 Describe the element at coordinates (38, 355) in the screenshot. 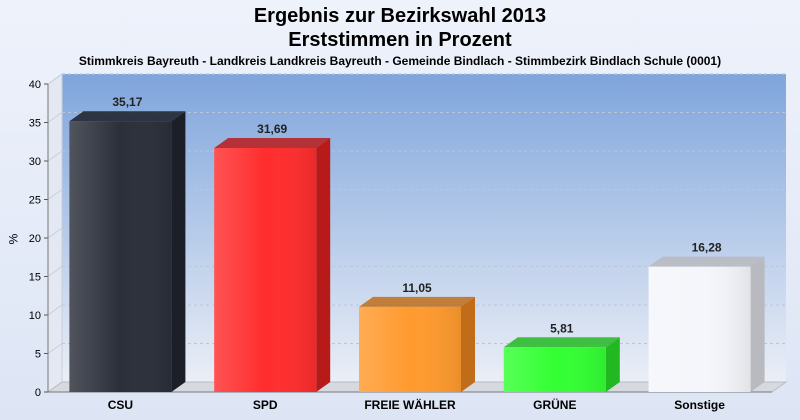

I see `y-tick-label: 5` at that location.